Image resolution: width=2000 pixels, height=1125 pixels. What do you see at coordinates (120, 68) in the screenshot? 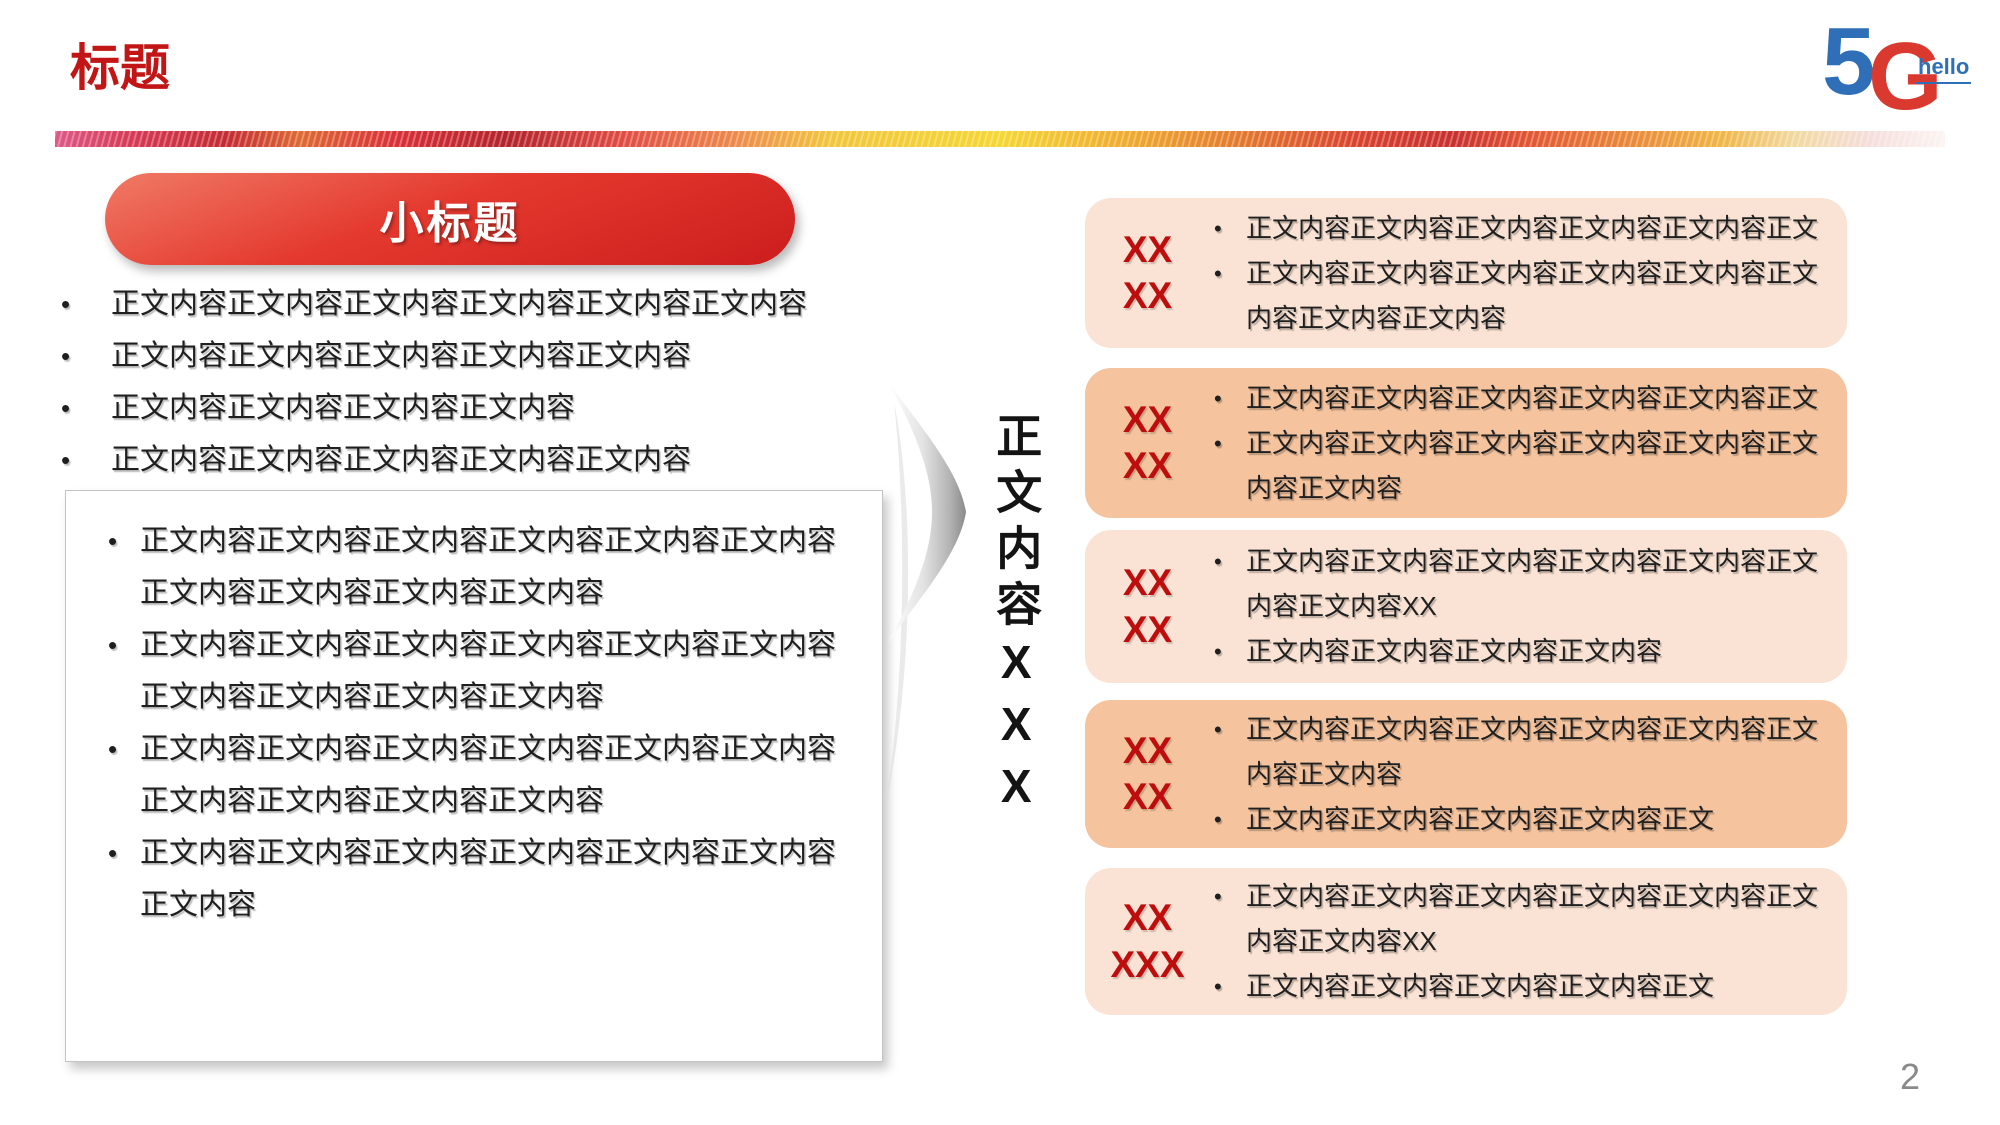
I see `page-title: 标题` at bounding box center [120, 68].